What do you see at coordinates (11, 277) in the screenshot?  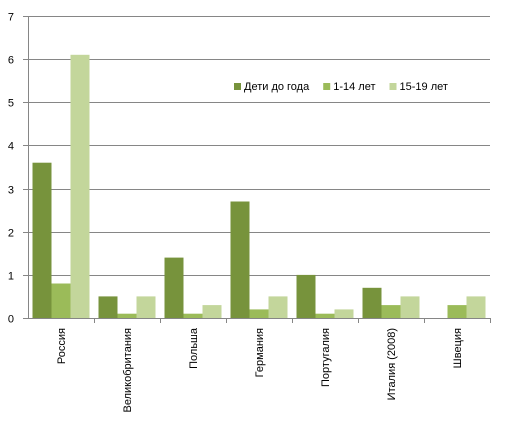 I see `y-tick-label-1: 1` at bounding box center [11, 277].